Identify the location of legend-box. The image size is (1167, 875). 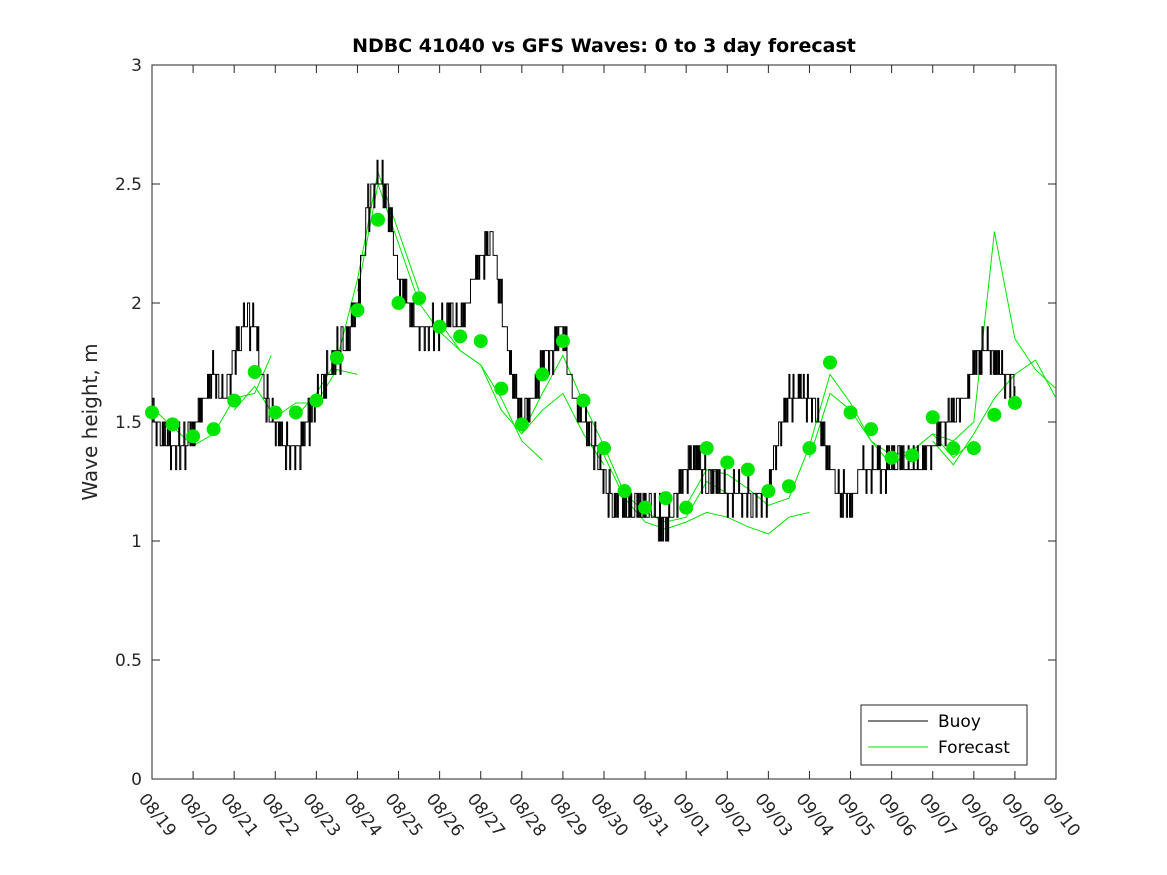
(944, 735).